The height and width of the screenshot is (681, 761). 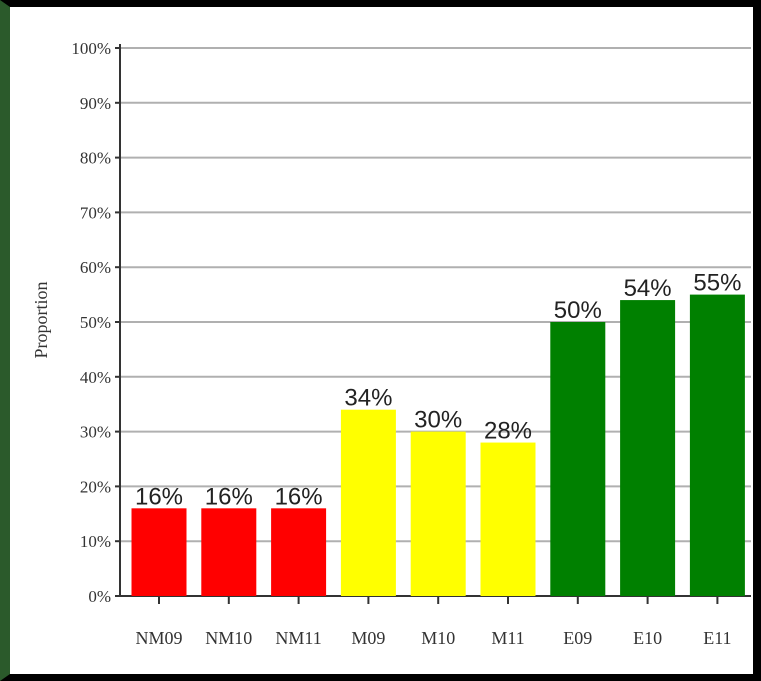 What do you see at coordinates (717, 638) in the screenshot?
I see `x-tick-label: E11` at bounding box center [717, 638].